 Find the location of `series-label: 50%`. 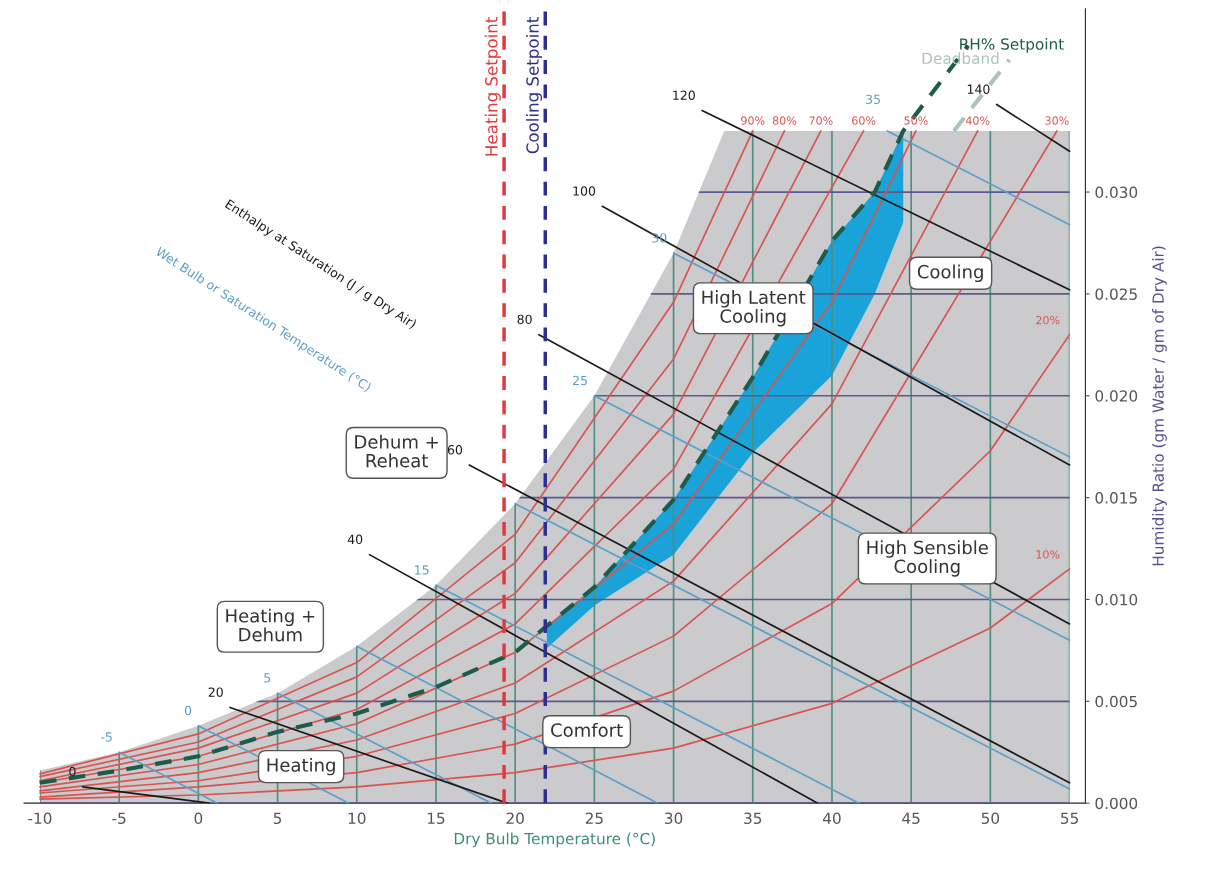

series-label: 50% is located at coordinates (916, 120).